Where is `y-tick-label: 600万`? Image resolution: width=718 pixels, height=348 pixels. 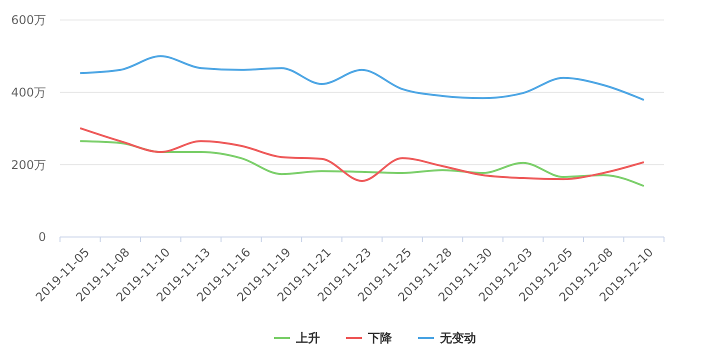 y-tick-label: 600万 is located at coordinates (28, 20).